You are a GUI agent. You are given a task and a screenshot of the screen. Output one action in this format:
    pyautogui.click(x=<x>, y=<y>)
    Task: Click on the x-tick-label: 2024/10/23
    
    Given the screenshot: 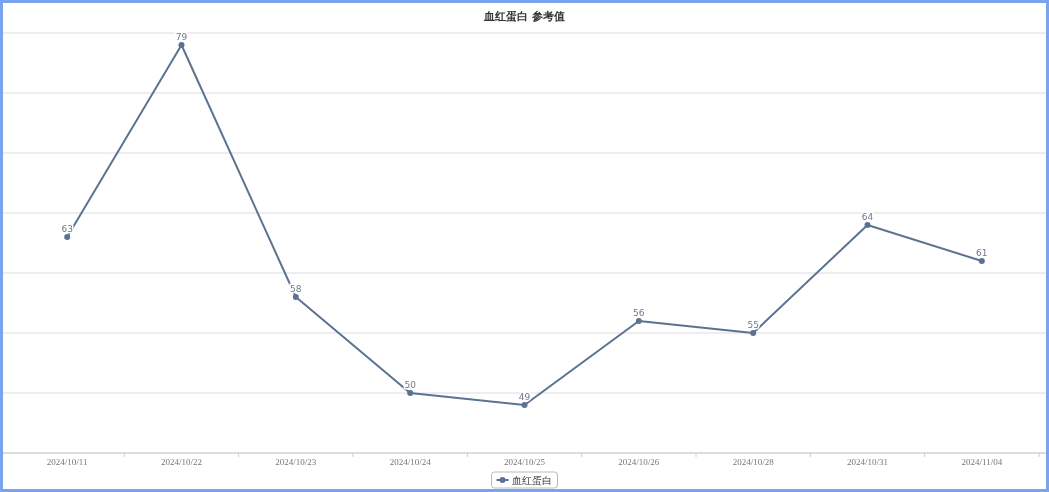 What is the action you would take?
    pyautogui.click(x=296, y=462)
    